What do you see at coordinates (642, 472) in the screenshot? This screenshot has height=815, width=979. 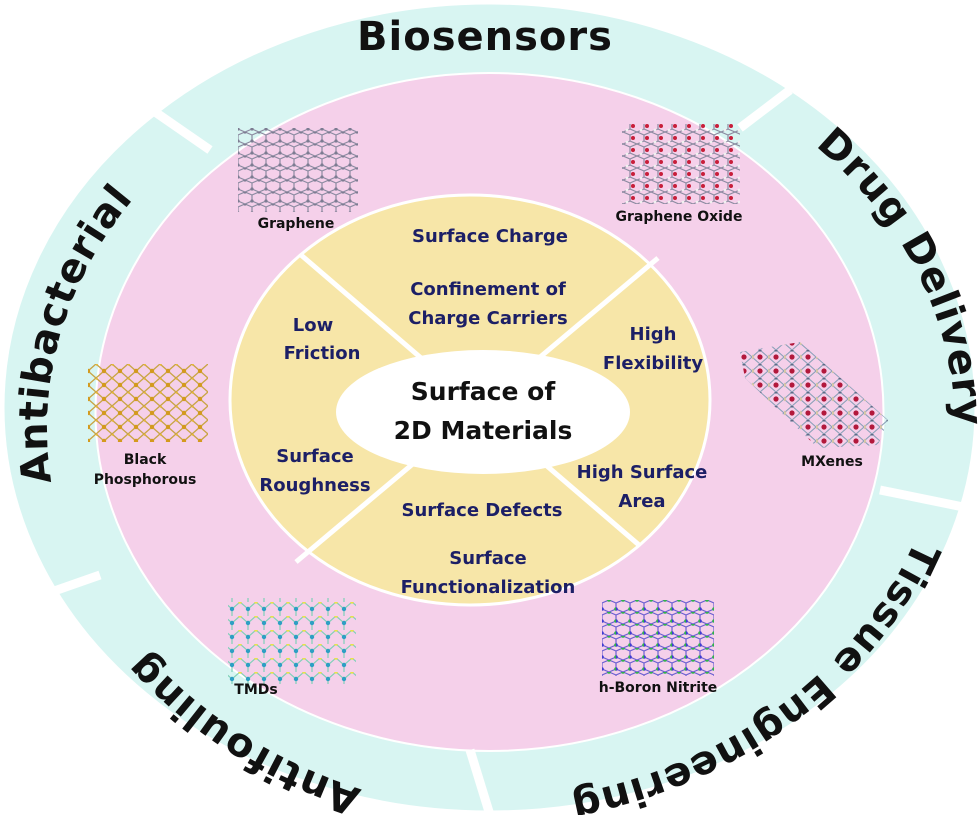 I see `prop-high-surface-area-line1: High Surface` at bounding box center [642, 472].